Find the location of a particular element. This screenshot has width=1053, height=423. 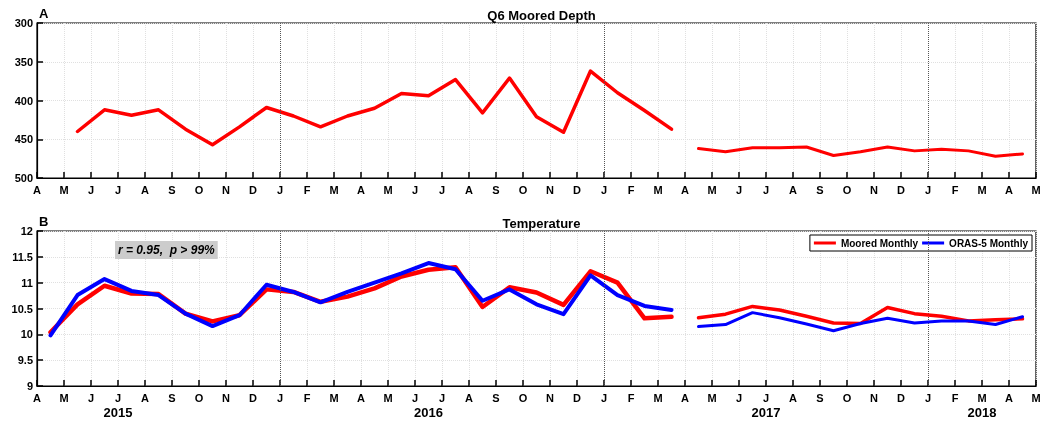

y-tick-label: 9.5 is located at coordinates (25, 360).